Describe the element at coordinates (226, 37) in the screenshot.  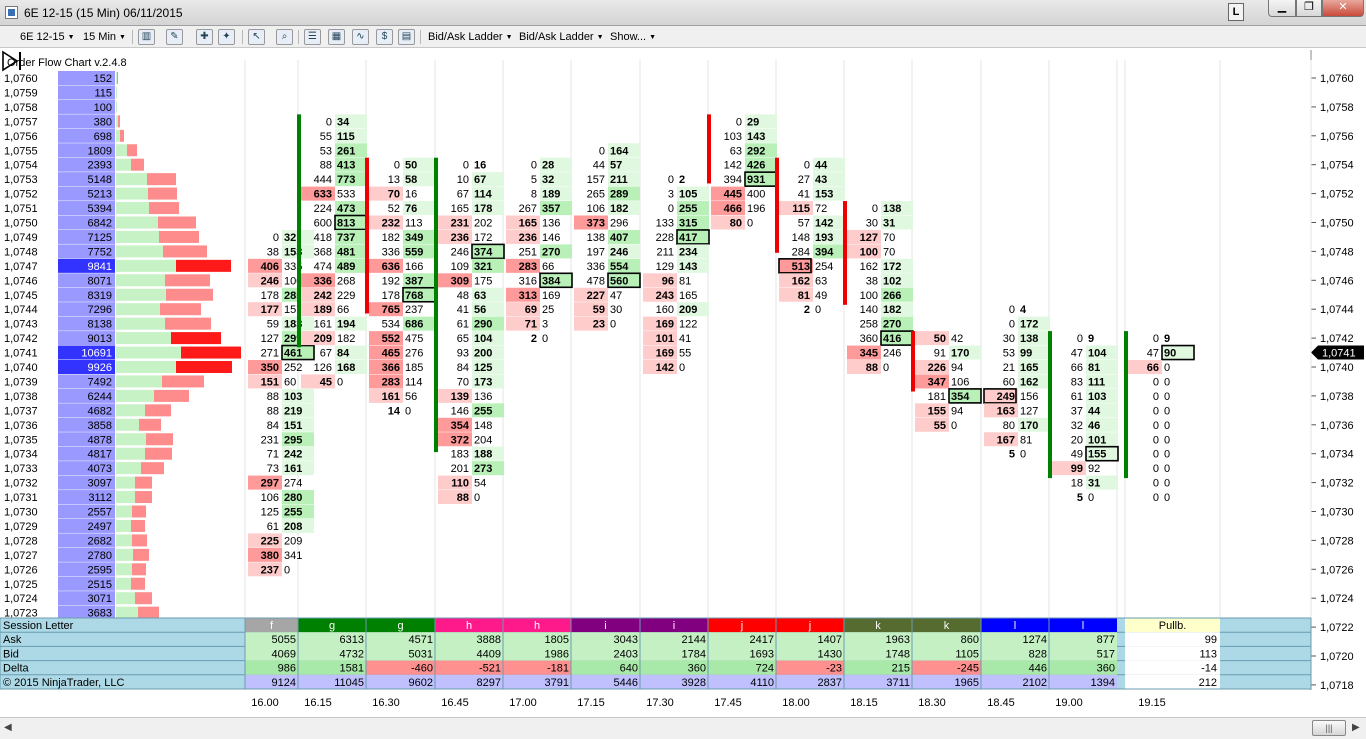
I see `pin-icon: ✦` at that location.